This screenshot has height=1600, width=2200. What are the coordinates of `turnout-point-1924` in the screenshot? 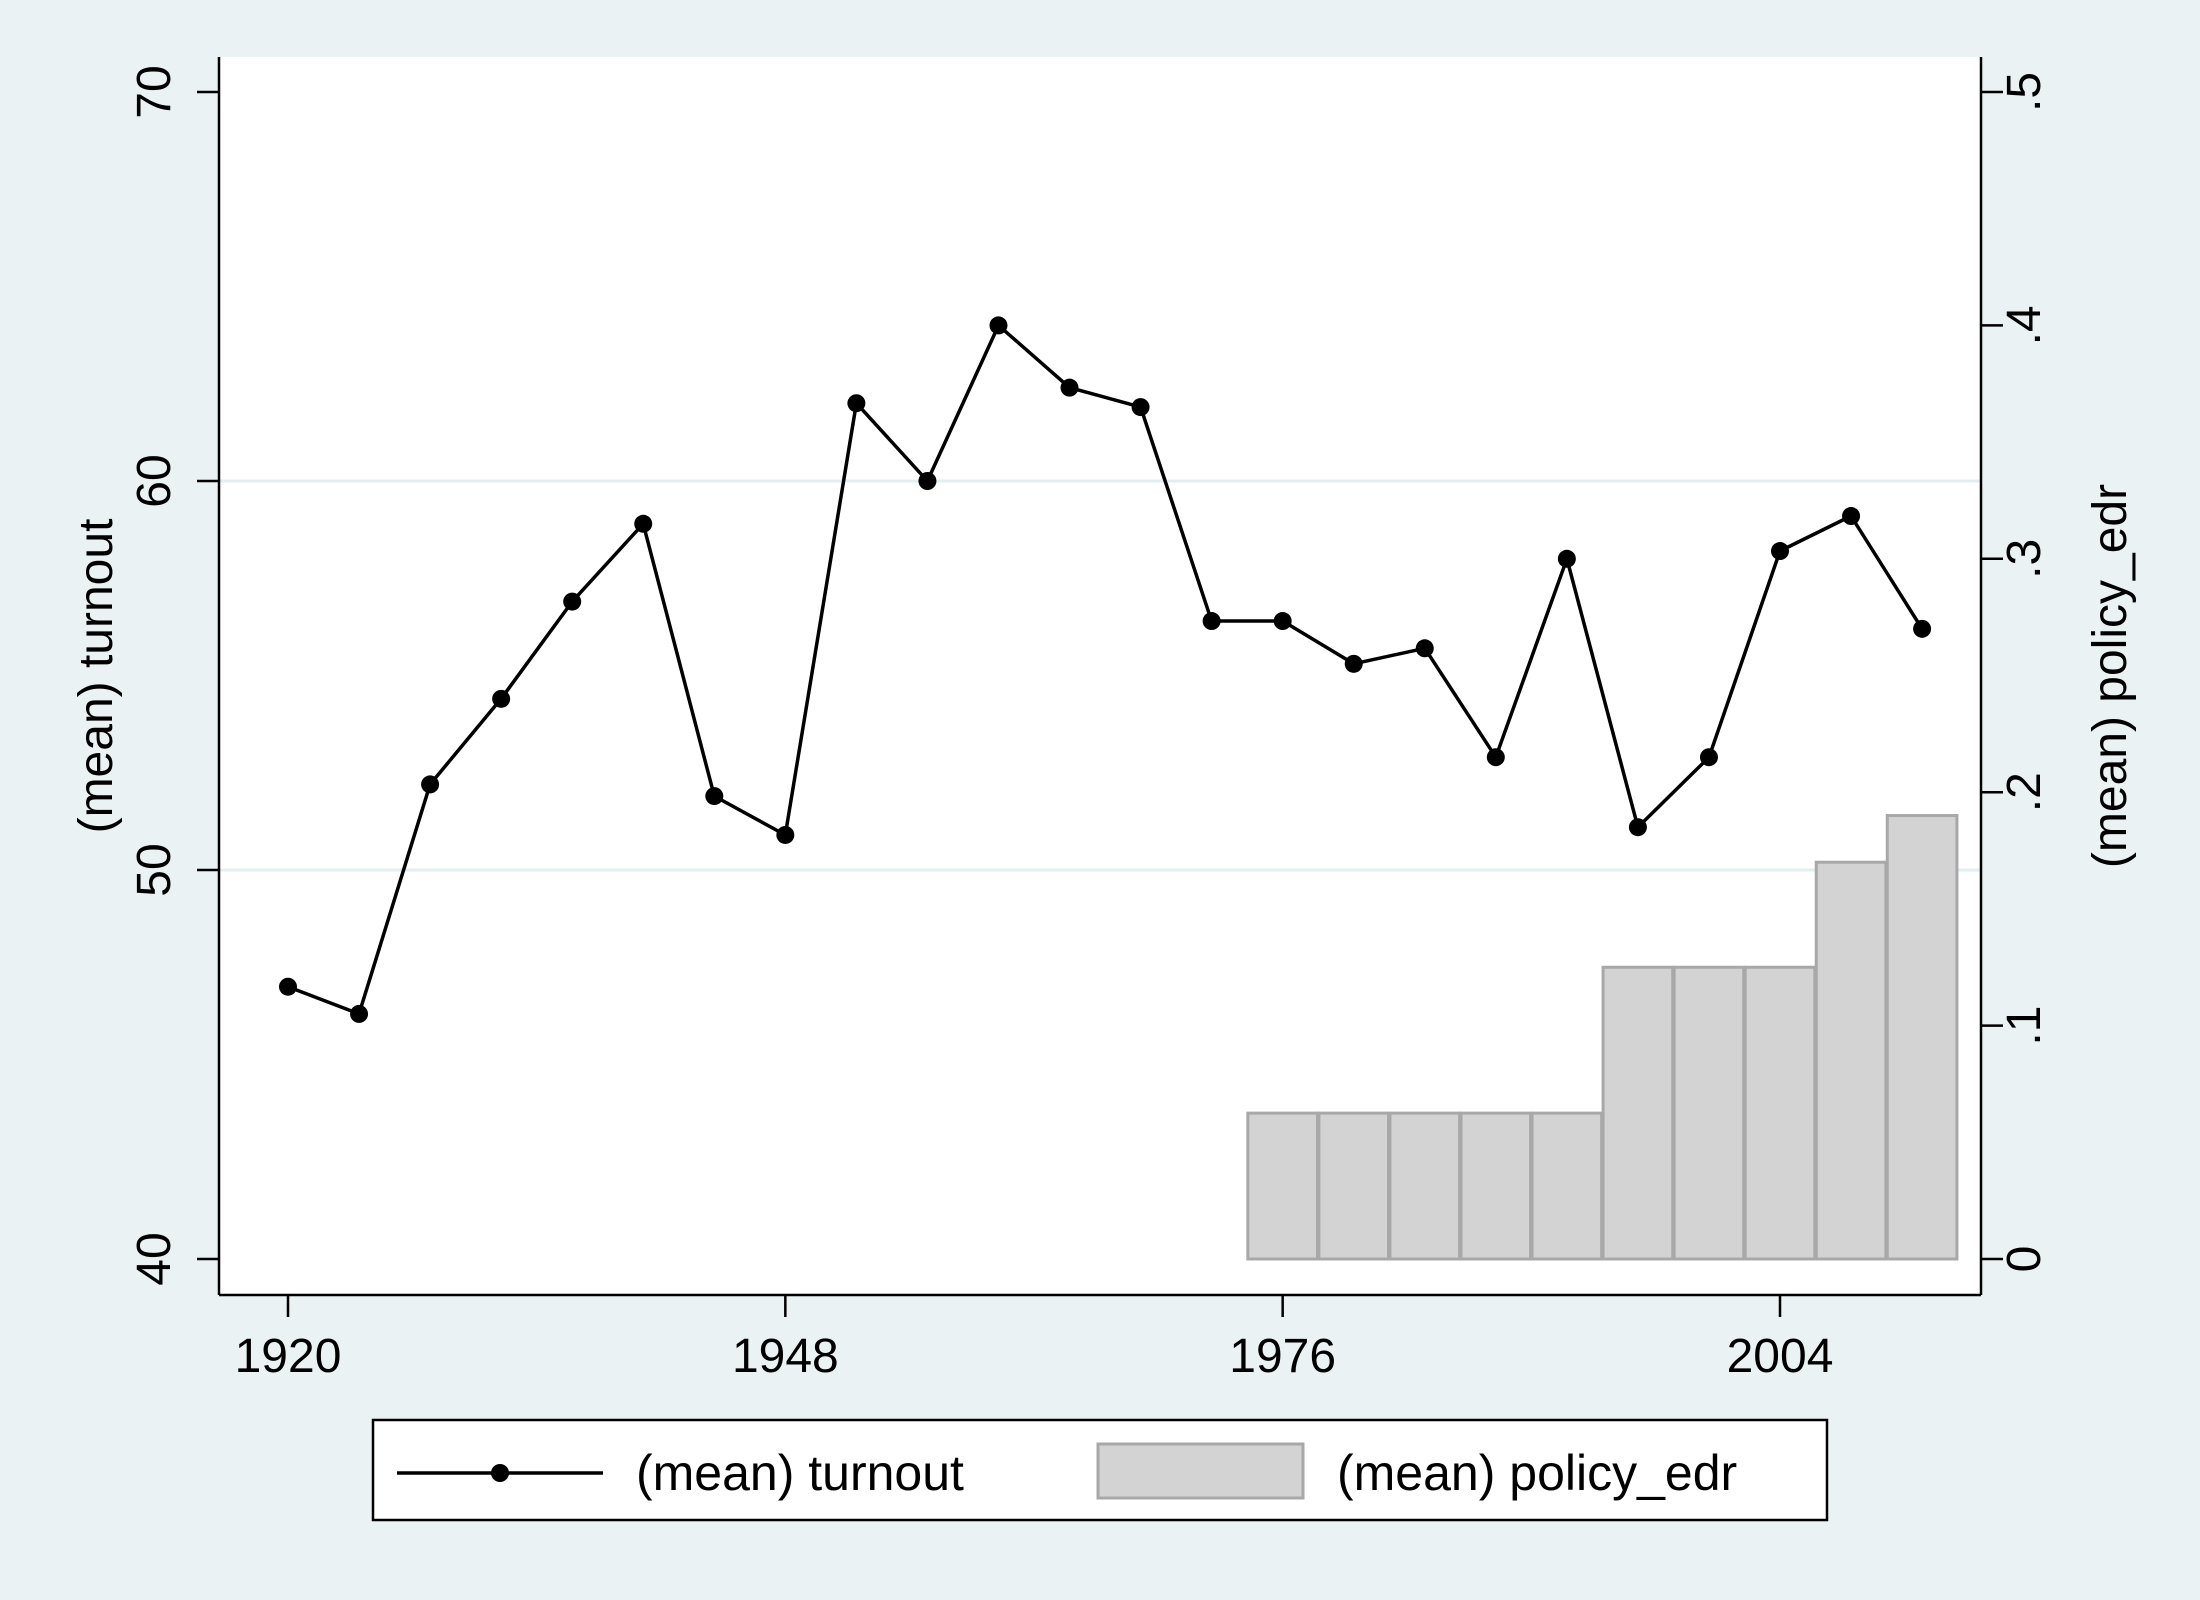 It's located at (359, 1013).